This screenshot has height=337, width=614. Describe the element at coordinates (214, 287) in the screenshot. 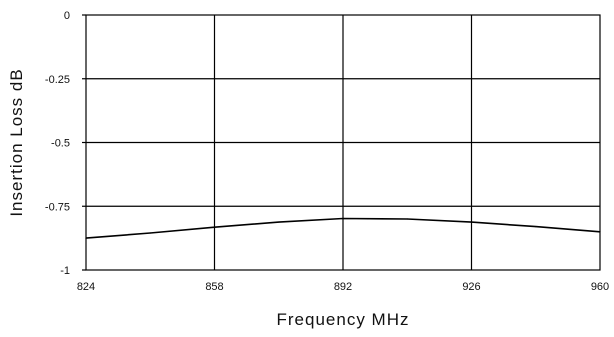

I see `x-tick-label: 858` at that location.